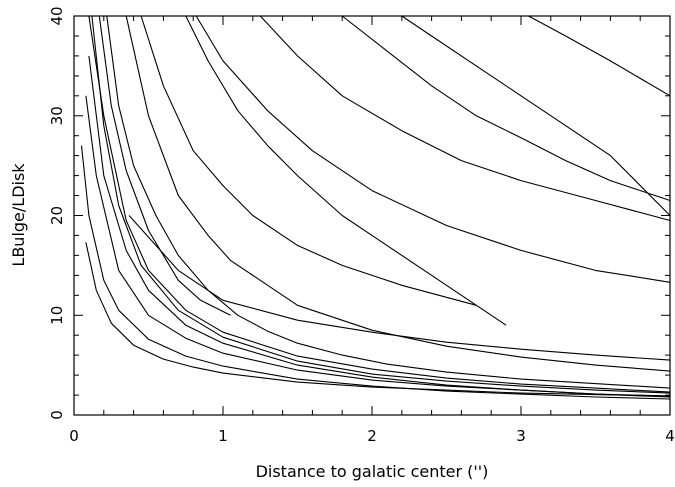  What do you see at coordinates (57, 315) in the screenshot?
I see `y-tick-label: 10` at bounding box center [57, 315].